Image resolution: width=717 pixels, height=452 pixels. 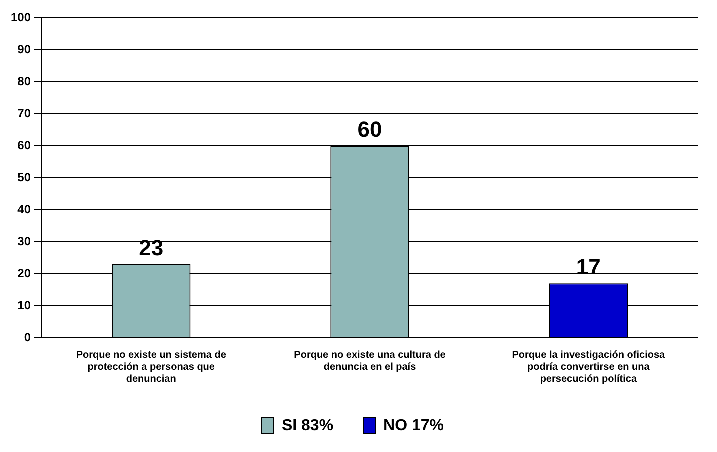 What do you see at coordinates (25, 113) in the screenshot?
I see `y-tick-label: 70` at bounding box center [25, 113].